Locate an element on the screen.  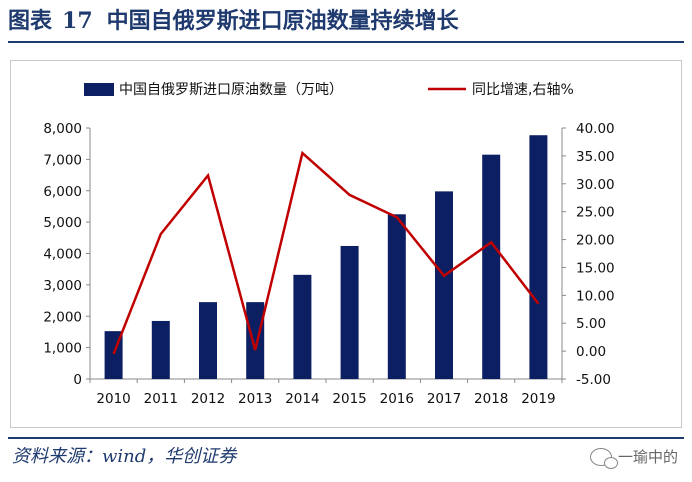
bar-2018 is located at coordinates (491, 266).